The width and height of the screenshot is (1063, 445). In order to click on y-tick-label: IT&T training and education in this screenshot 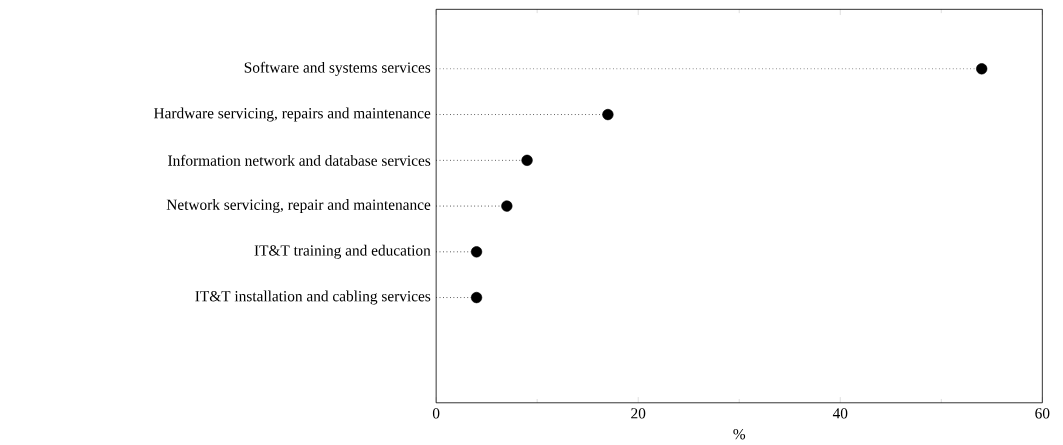, I will do `click(342, 251)`.